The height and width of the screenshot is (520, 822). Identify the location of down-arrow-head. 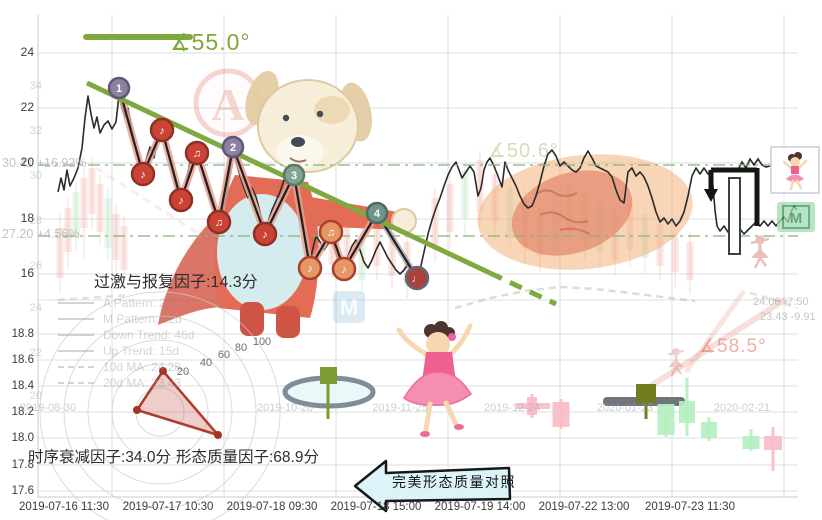
(711, 195).